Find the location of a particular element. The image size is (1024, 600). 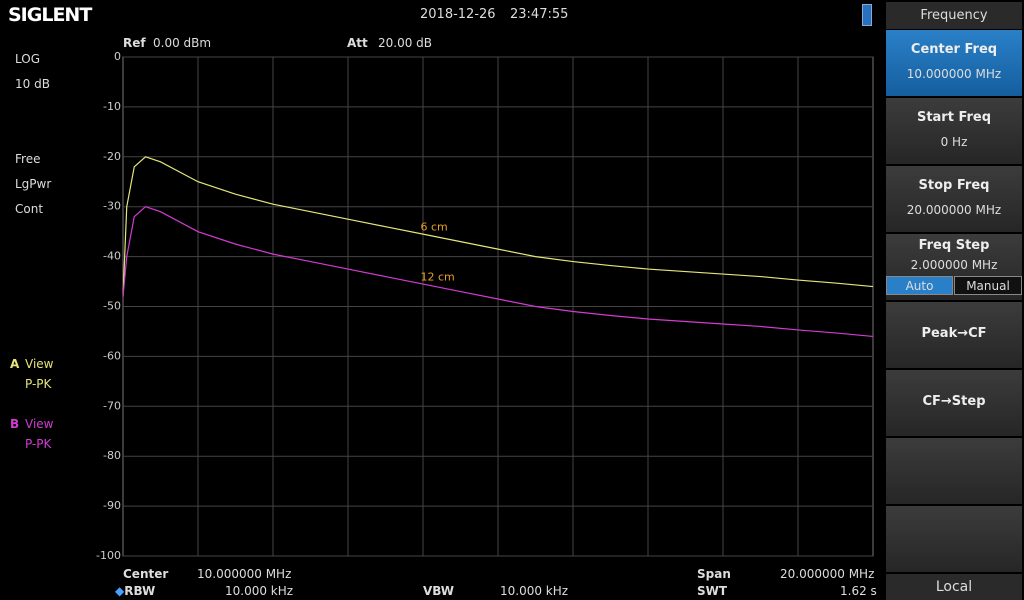

button-value: 2.000000 MHz is located at coordinates (954, 265).